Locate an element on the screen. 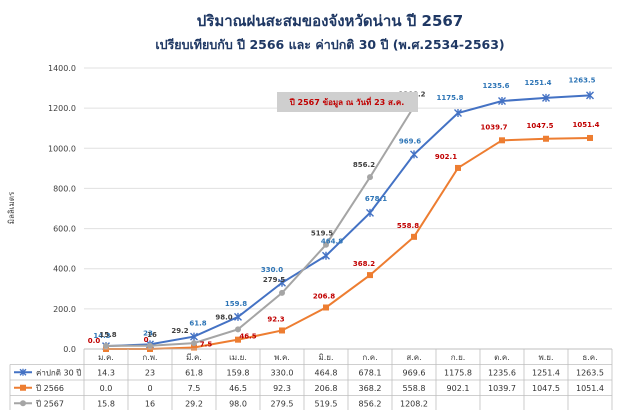 The width and height of the screenshot is (628, 410). data-label: 1051.4 is located at coordinates (585, 125).